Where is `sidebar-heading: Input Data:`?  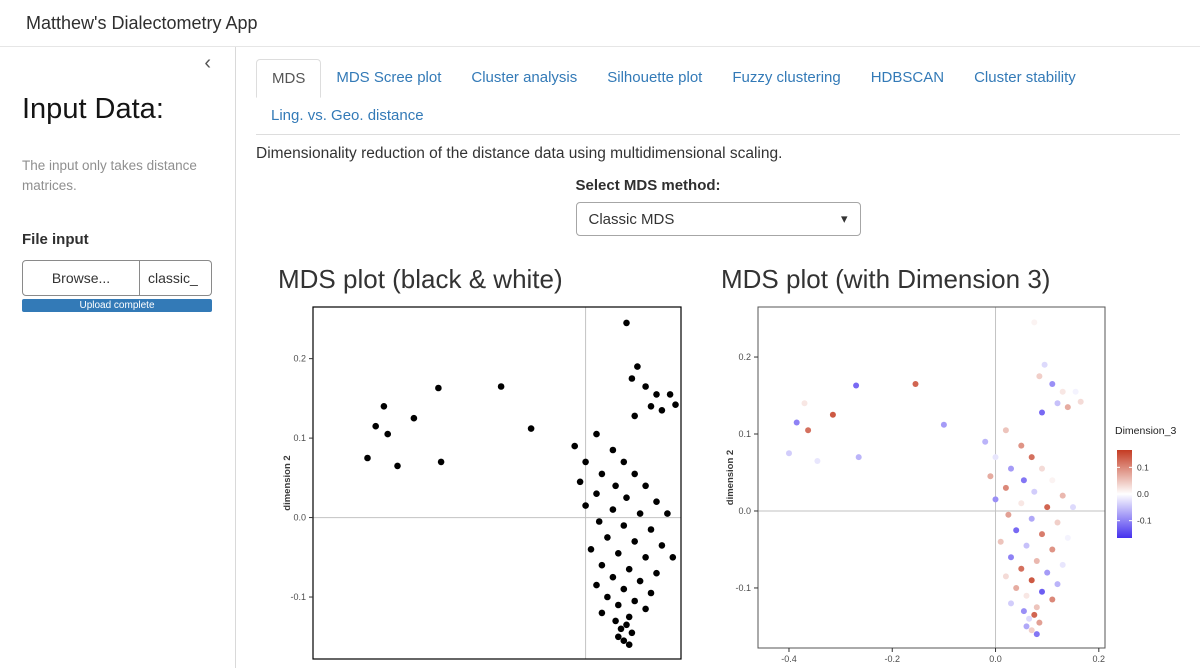
sidebar-heading: Input Data: is located at coordinates (93, 109).